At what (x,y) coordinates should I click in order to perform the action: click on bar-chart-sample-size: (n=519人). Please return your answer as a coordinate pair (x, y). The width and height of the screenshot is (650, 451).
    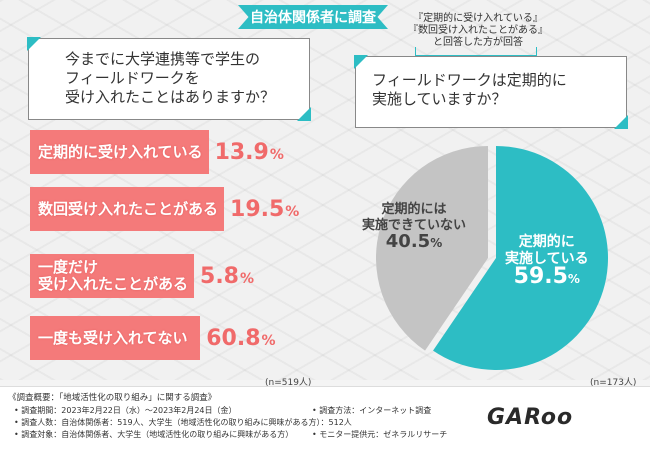
    Looking at the image, I should click on (288, 383).